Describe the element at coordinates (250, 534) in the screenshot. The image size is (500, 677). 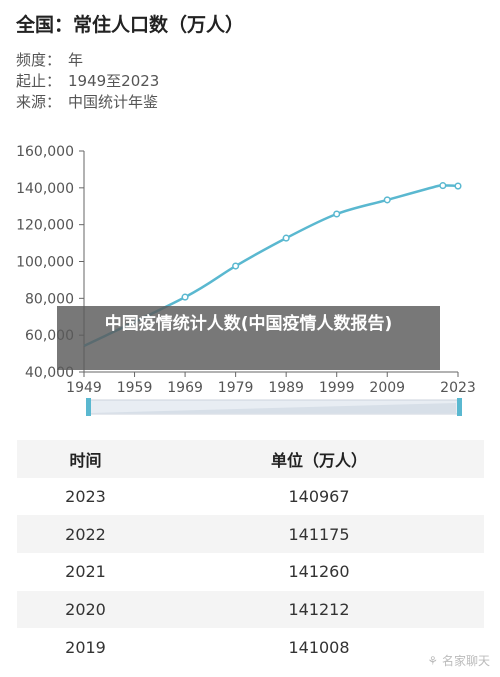
I see `table-row: 2022 141175` at that location.